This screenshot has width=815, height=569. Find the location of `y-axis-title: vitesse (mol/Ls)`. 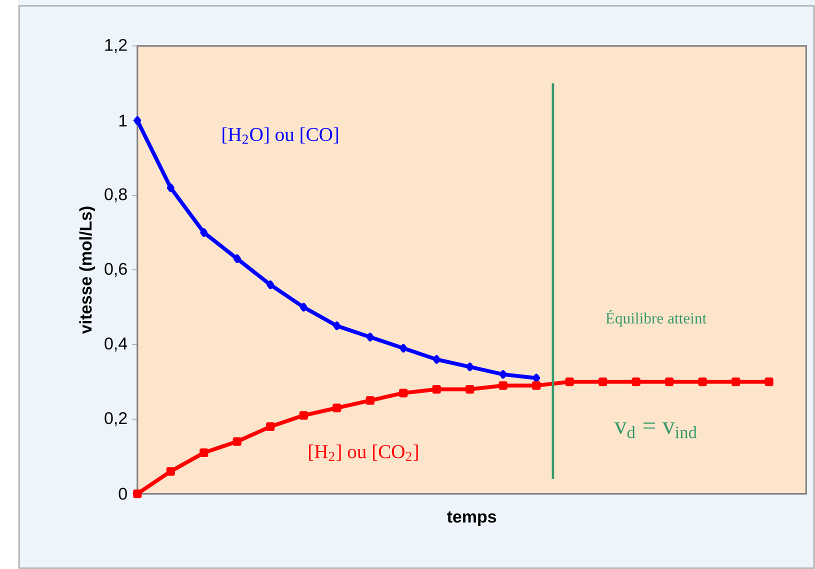

y-axis-title: vitesse (mol/Ls) is located at coordinates (87, 270).